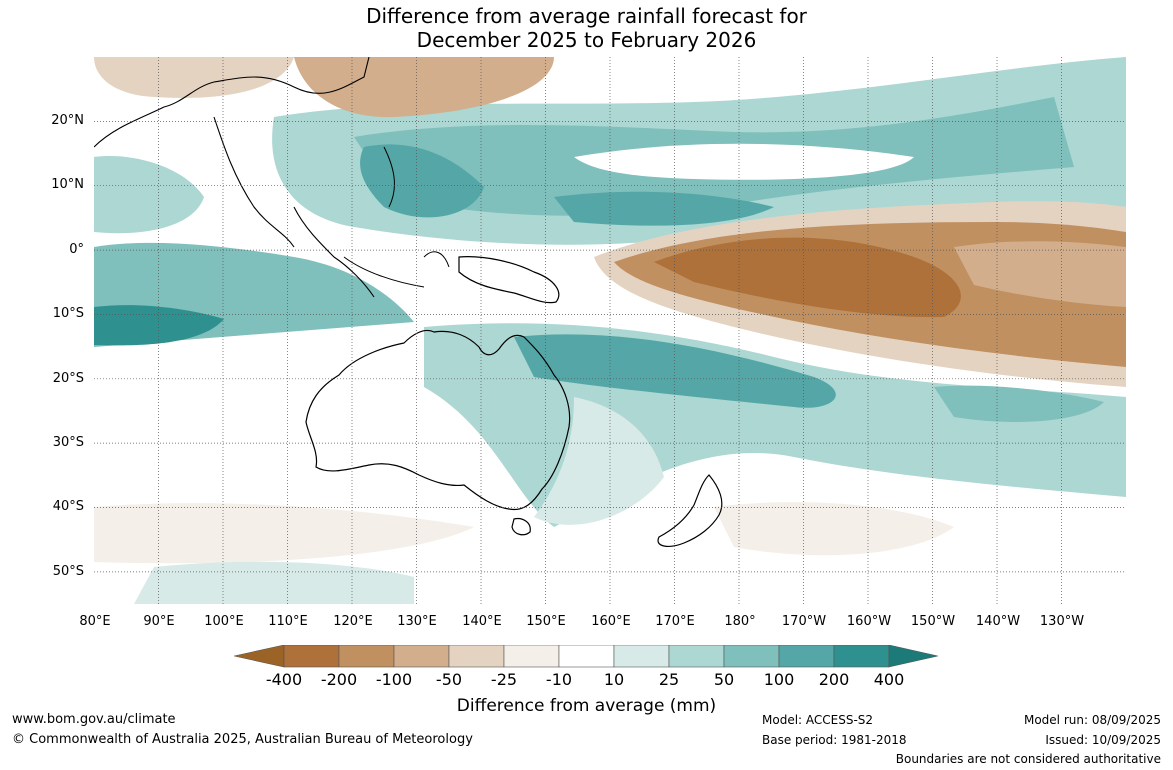  What do you see at coordinates (482, 621) in the screenshot?
I see `lon-label-140e: 140°E` at bounding box center [482, 621].